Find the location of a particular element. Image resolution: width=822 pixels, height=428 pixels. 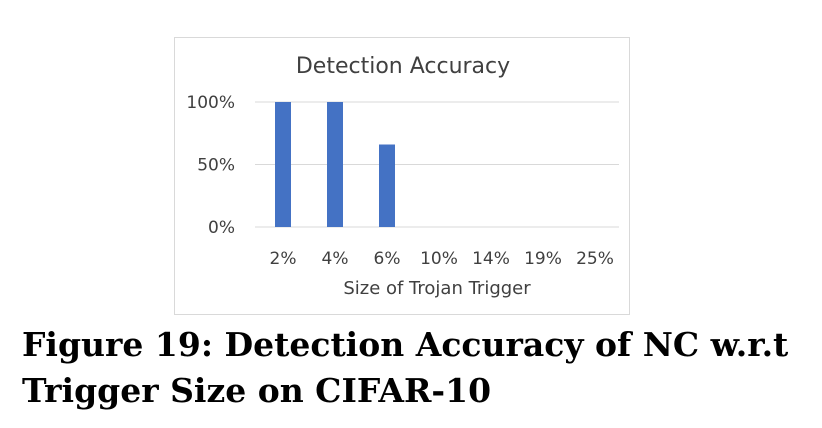

bars is located at coordinates (335, 164).